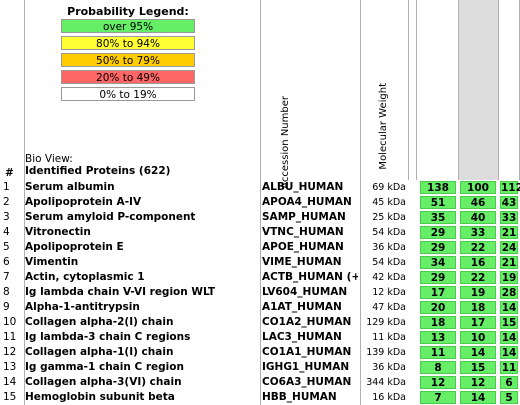 The image size is (520, 405). Describe the element at coordinates (74, 247) in the screenshot. I see `protein-name: Apolipoprotein E` at that location.